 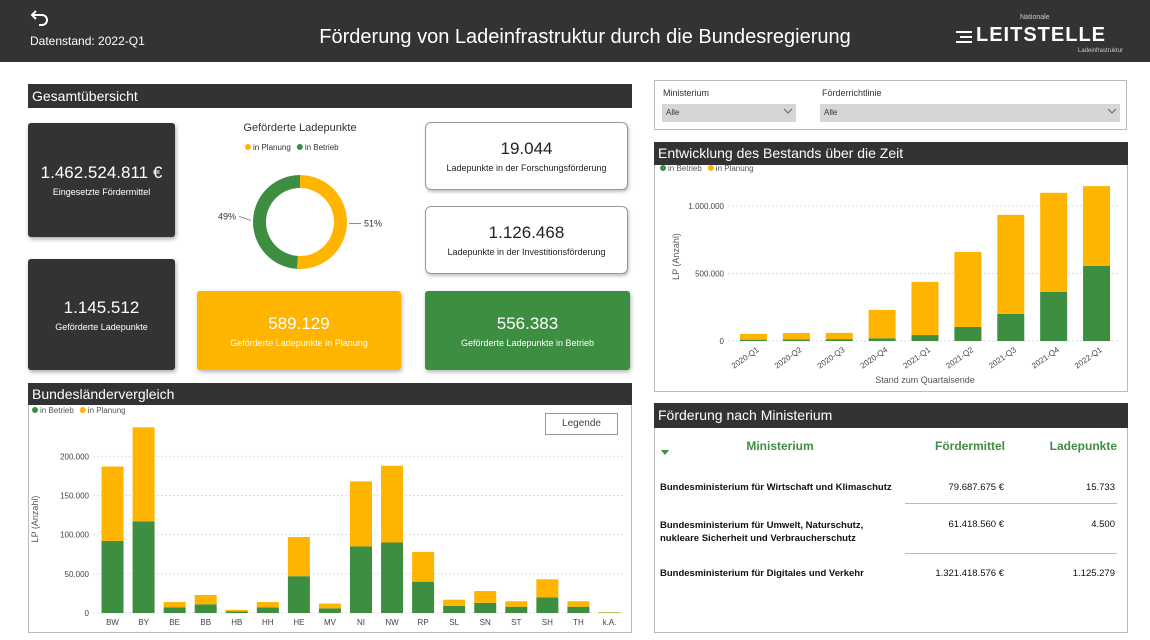 What do you see at coordinates (322, 147) in the screenshot?
I see `legend-label: in Betrieb` at bounding box center [322, 147].